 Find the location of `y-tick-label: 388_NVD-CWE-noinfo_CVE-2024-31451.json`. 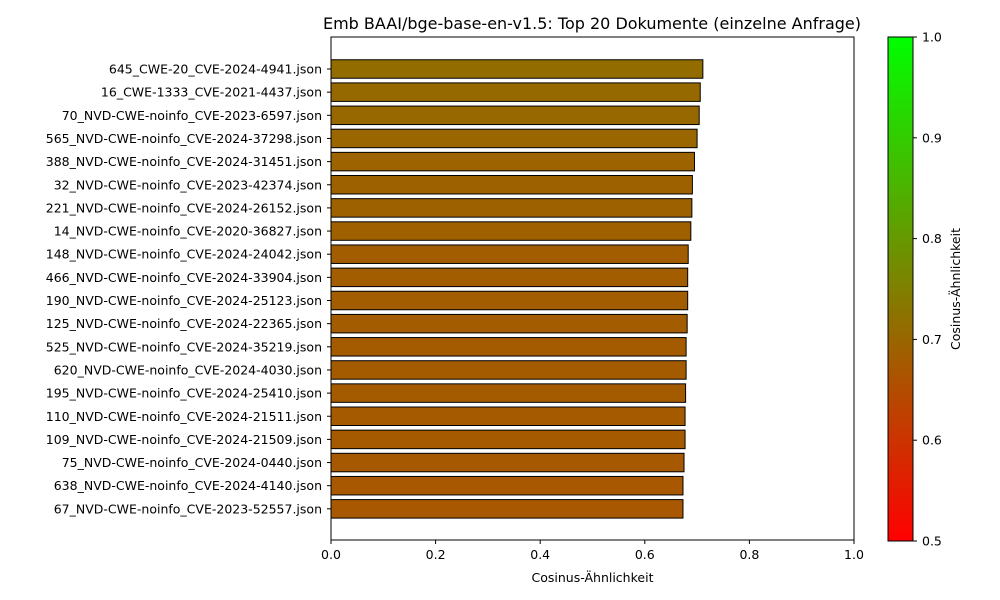

y-tick-label: 388_NVD-CWE-noinfo_CVE-2024-31451.json is located at coordinates (184, 161).